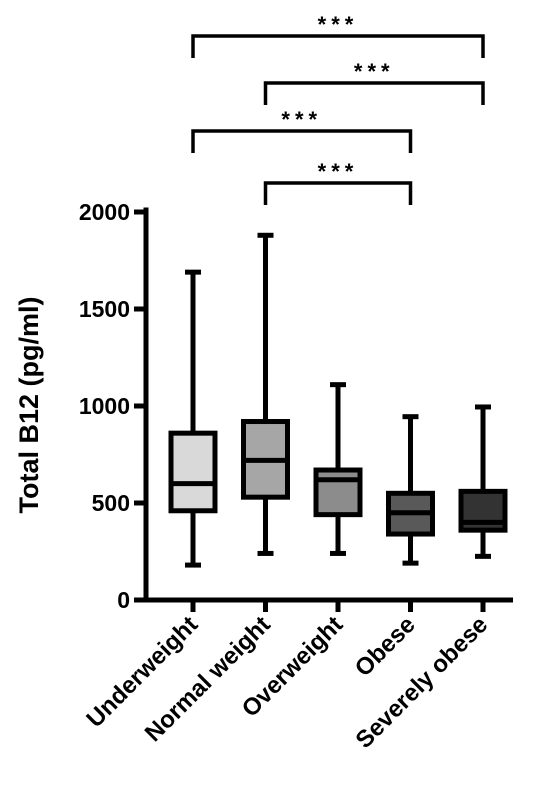  Describe the element at coordinates (265, 394) in the screenshot. I see `box-normal-weight` at that location.